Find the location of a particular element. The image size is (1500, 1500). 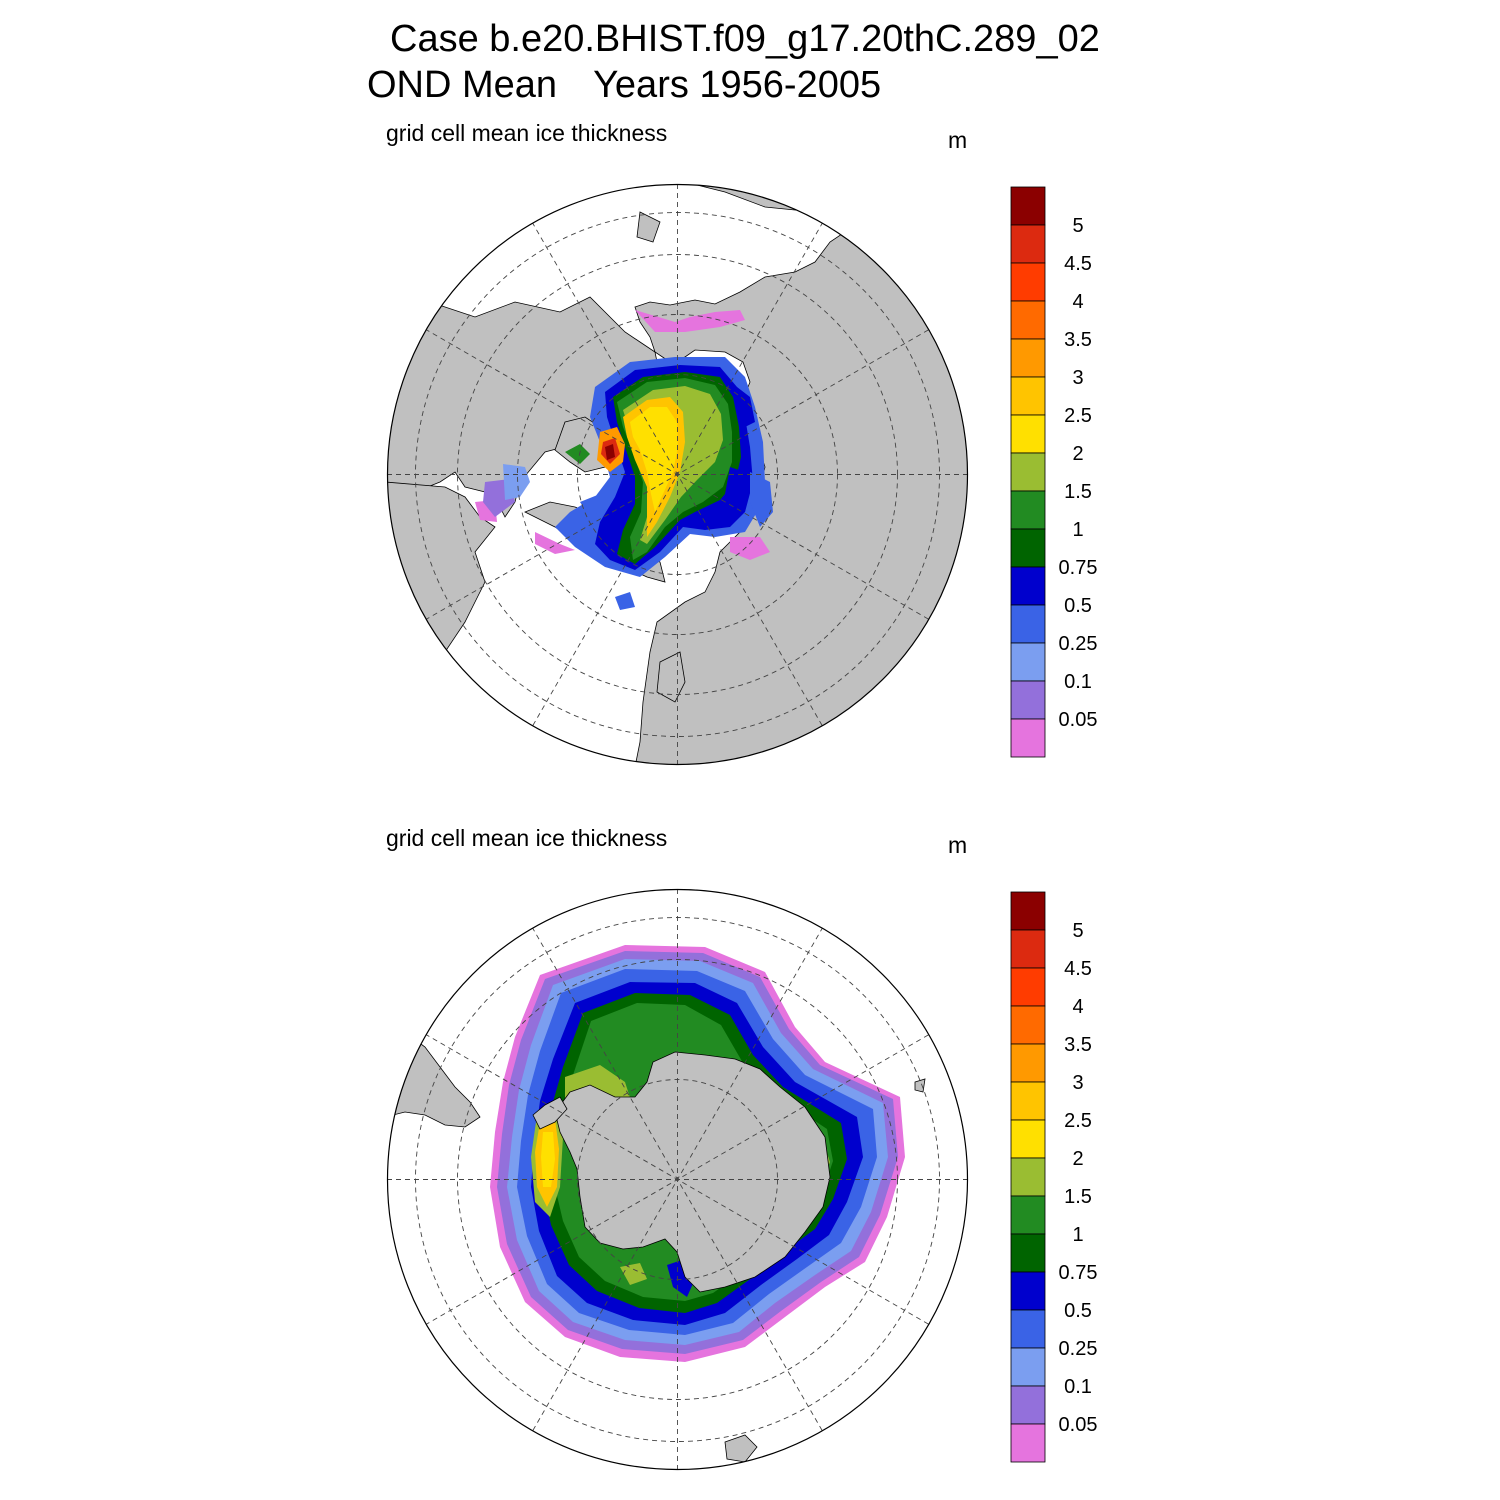

sh-colorbar-labels: 5 4.5 4 3.5 3 2.5 2 1.5 1 0.75 0.5 0.25 0.1 0.05 is located at coordinates (1078, 1178).